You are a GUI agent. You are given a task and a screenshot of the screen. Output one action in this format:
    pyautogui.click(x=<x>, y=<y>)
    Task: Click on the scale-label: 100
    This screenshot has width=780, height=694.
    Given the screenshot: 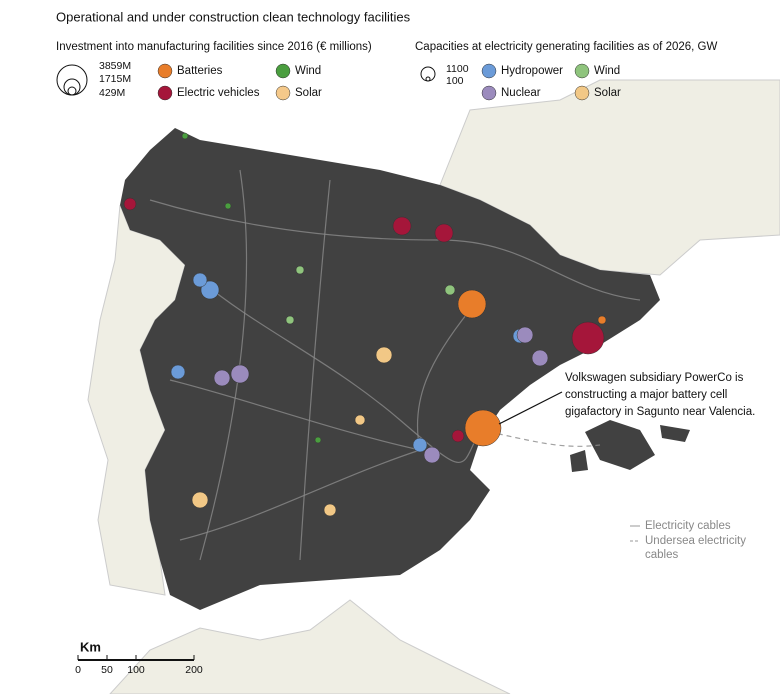 What is the action you would take?
    pyautogui.click(x=136, y=670)
    